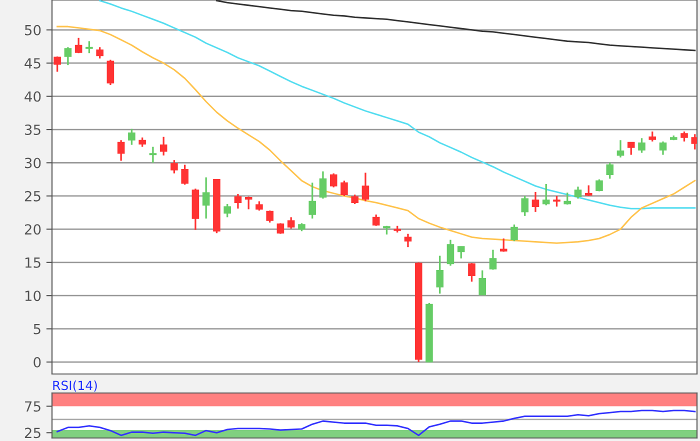 The image size is (700, 441). I want to click on y-tick-label: 15, so click(32, 263).